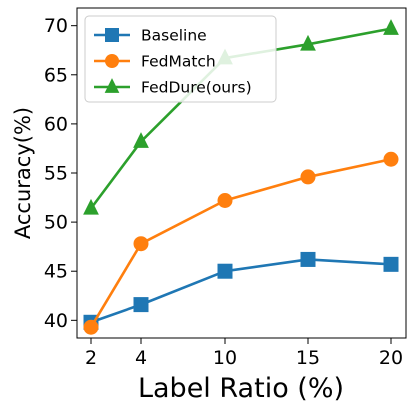  Describe the element at coordinates (56, 321) in the screenshot. I see `y-tick-label: 40` at that location.